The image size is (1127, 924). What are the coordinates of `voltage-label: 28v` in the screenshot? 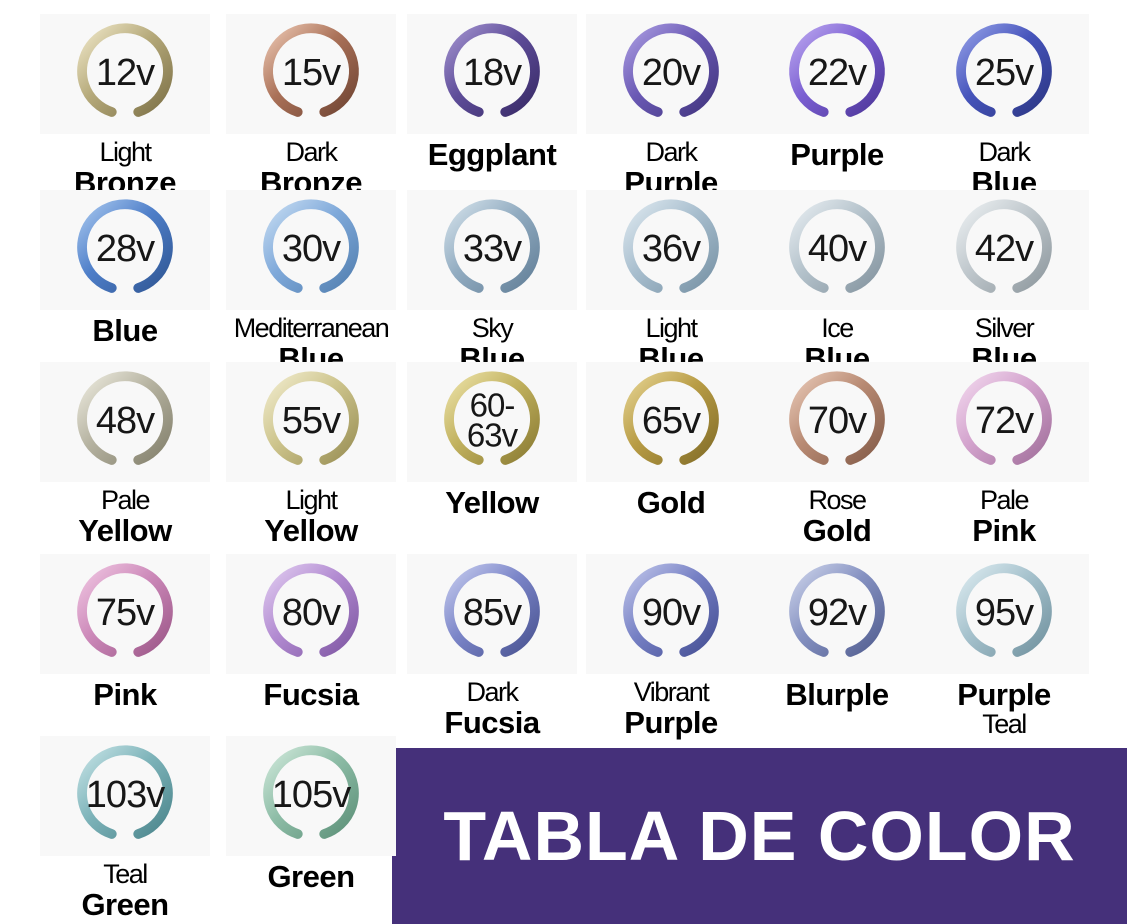 It's located at (125, 249).